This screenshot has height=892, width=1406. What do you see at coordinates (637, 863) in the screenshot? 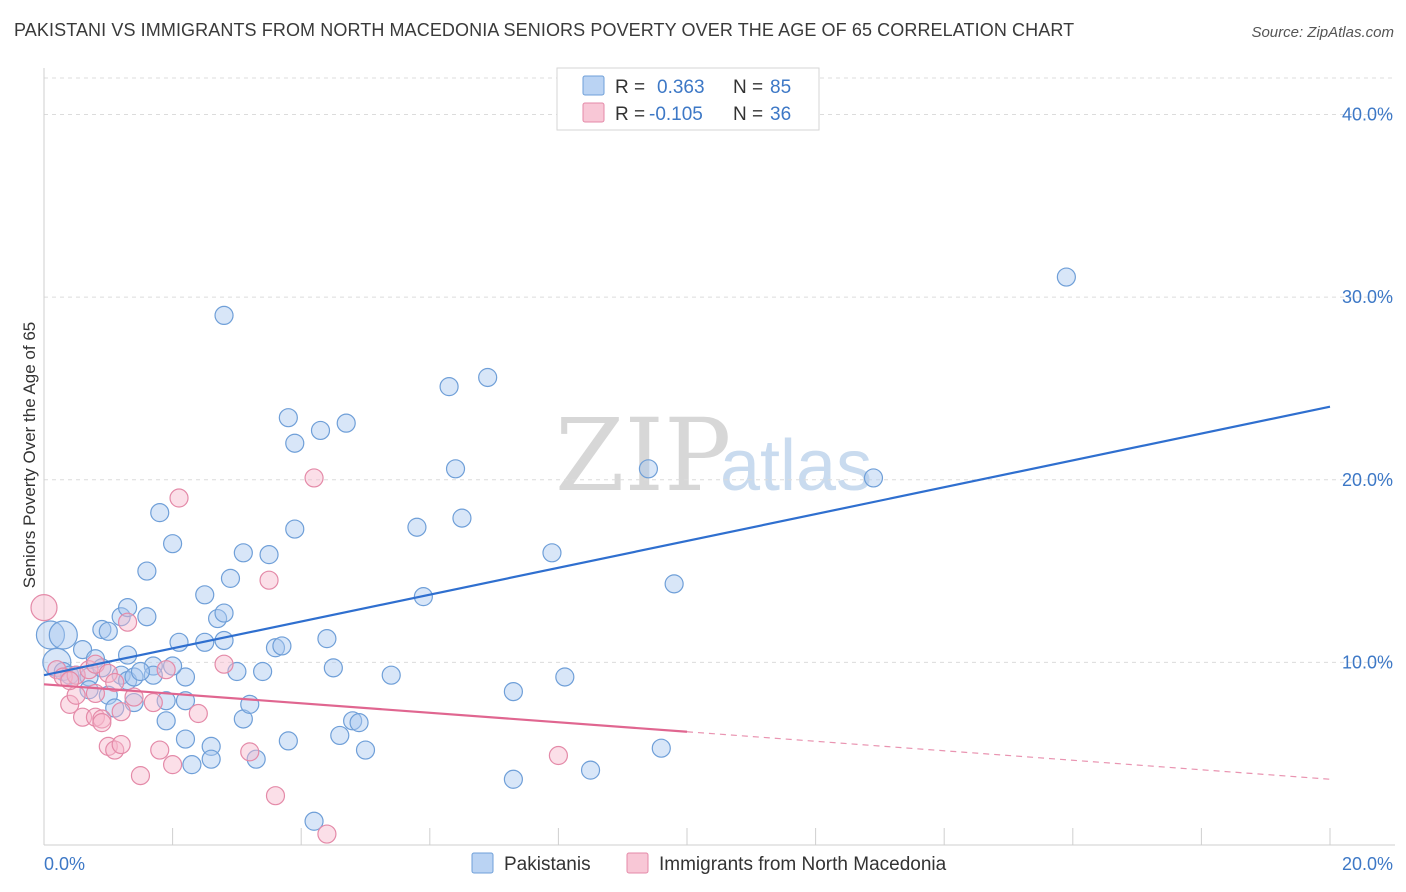
I see `bottom-legend-swatch-macedonia` at bounding box center [637, 863].